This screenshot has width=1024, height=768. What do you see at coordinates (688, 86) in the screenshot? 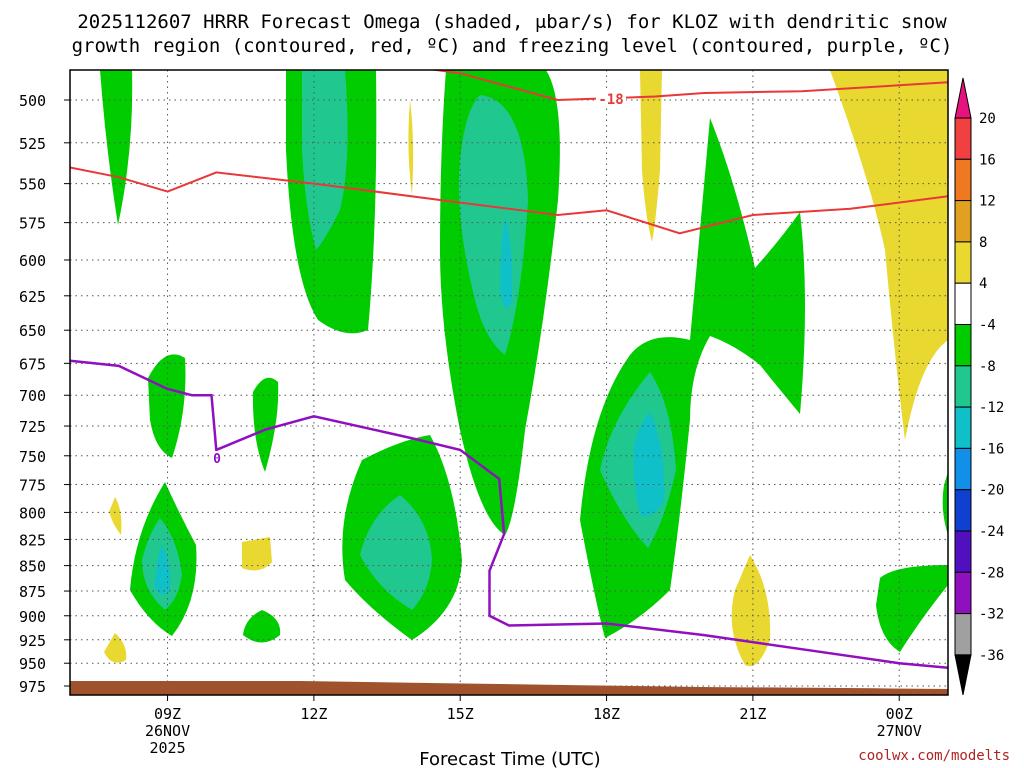
I see `dgz-upper-contour` at bounding box center [688, 86].